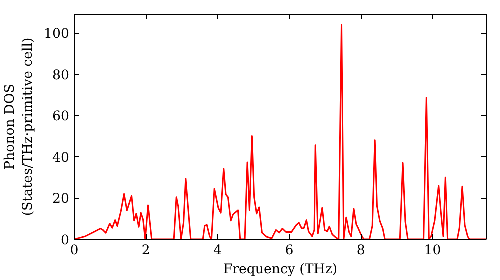 This screenshot has width=500, height=280. What do you see at coordinates (19, 127) in the screenshot?
I see `y-axis-title: Phonon DOS (States/THz·primitive cell)` at bounding box center [19, 127].